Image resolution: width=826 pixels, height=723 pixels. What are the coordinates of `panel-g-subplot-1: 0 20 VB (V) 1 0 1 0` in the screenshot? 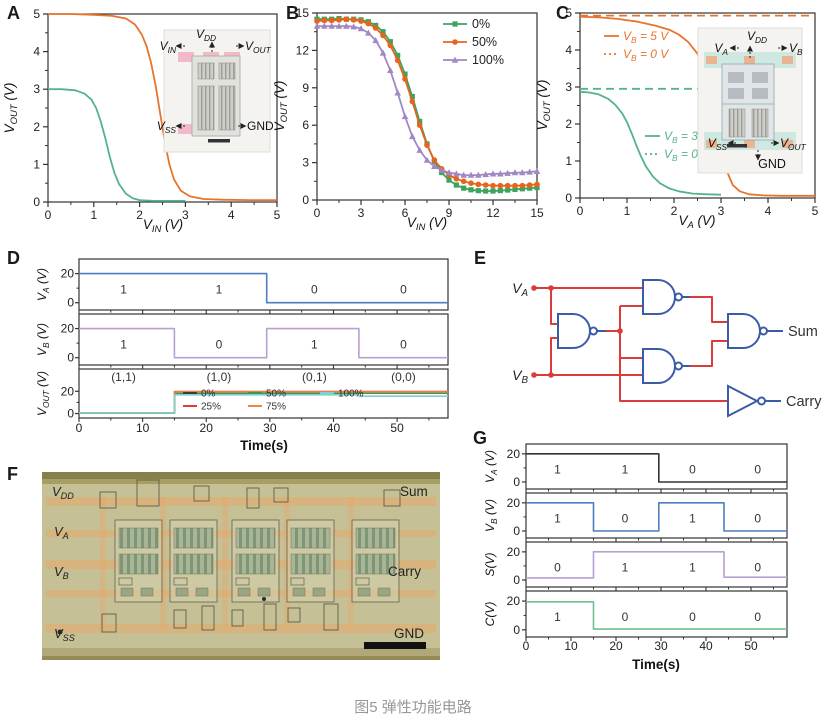 It's located at (635, 517).